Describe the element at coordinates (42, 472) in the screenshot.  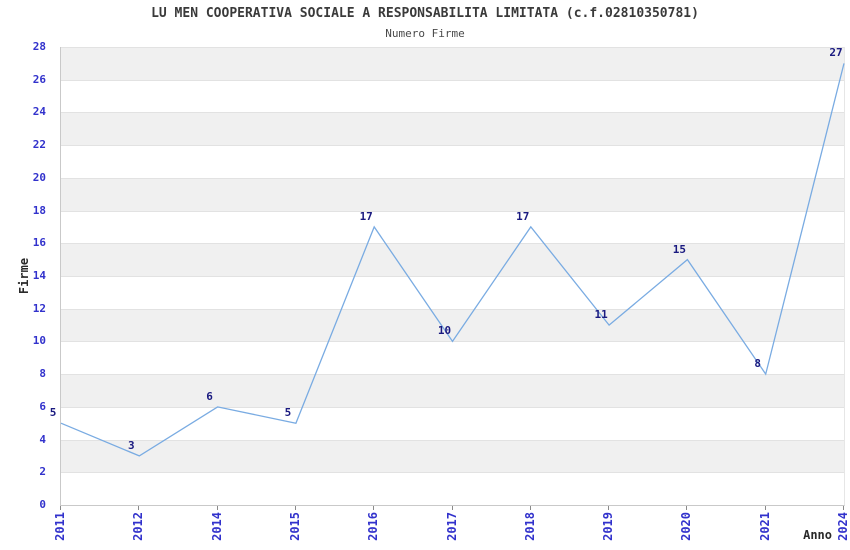
I see `y-tick-label: 2` at that location.